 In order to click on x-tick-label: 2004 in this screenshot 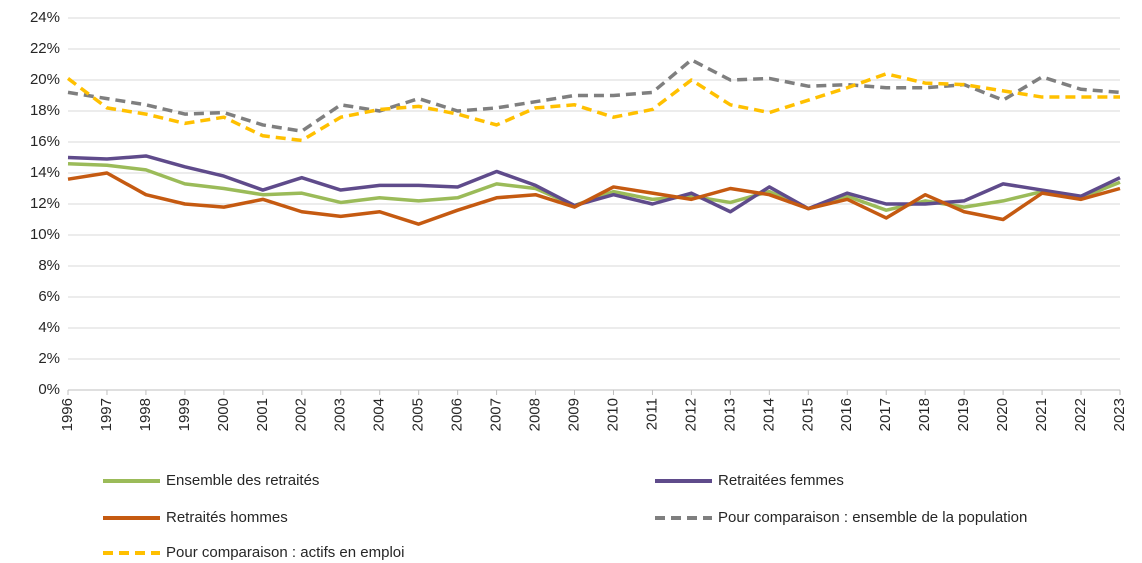, I will do `click(379, 414)`.